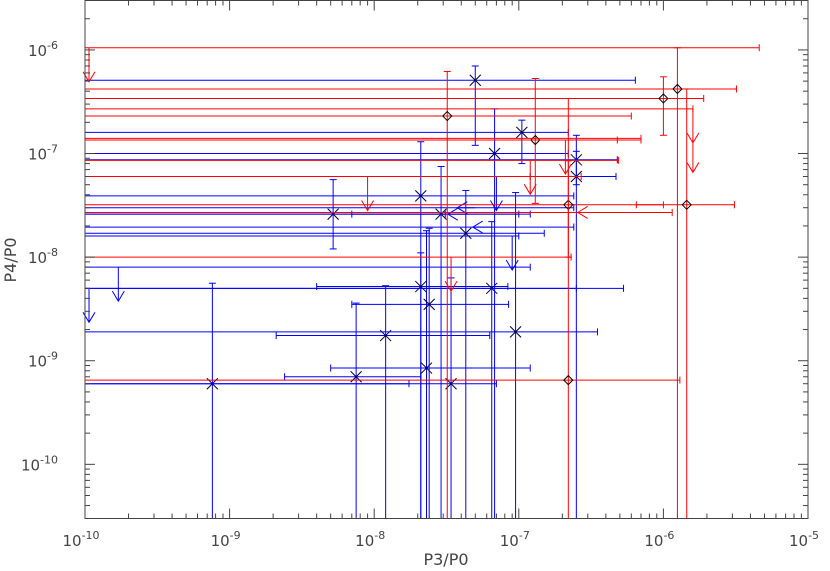 The width and height of the screenshot is (830, 571). I want to click on y-tick-label: 10⁻⁶, so click(43, 49).